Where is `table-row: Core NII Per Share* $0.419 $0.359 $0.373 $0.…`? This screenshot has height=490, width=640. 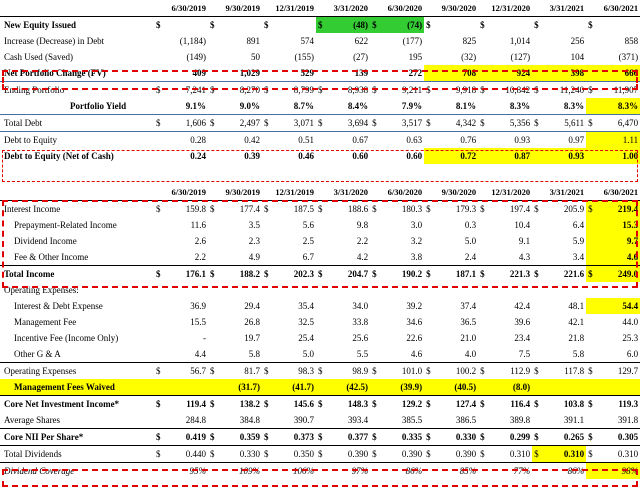
table-row: Core NII Per Share* $0.419 $0.359 $0.373 $0.… is located at coordinates (320, 437).